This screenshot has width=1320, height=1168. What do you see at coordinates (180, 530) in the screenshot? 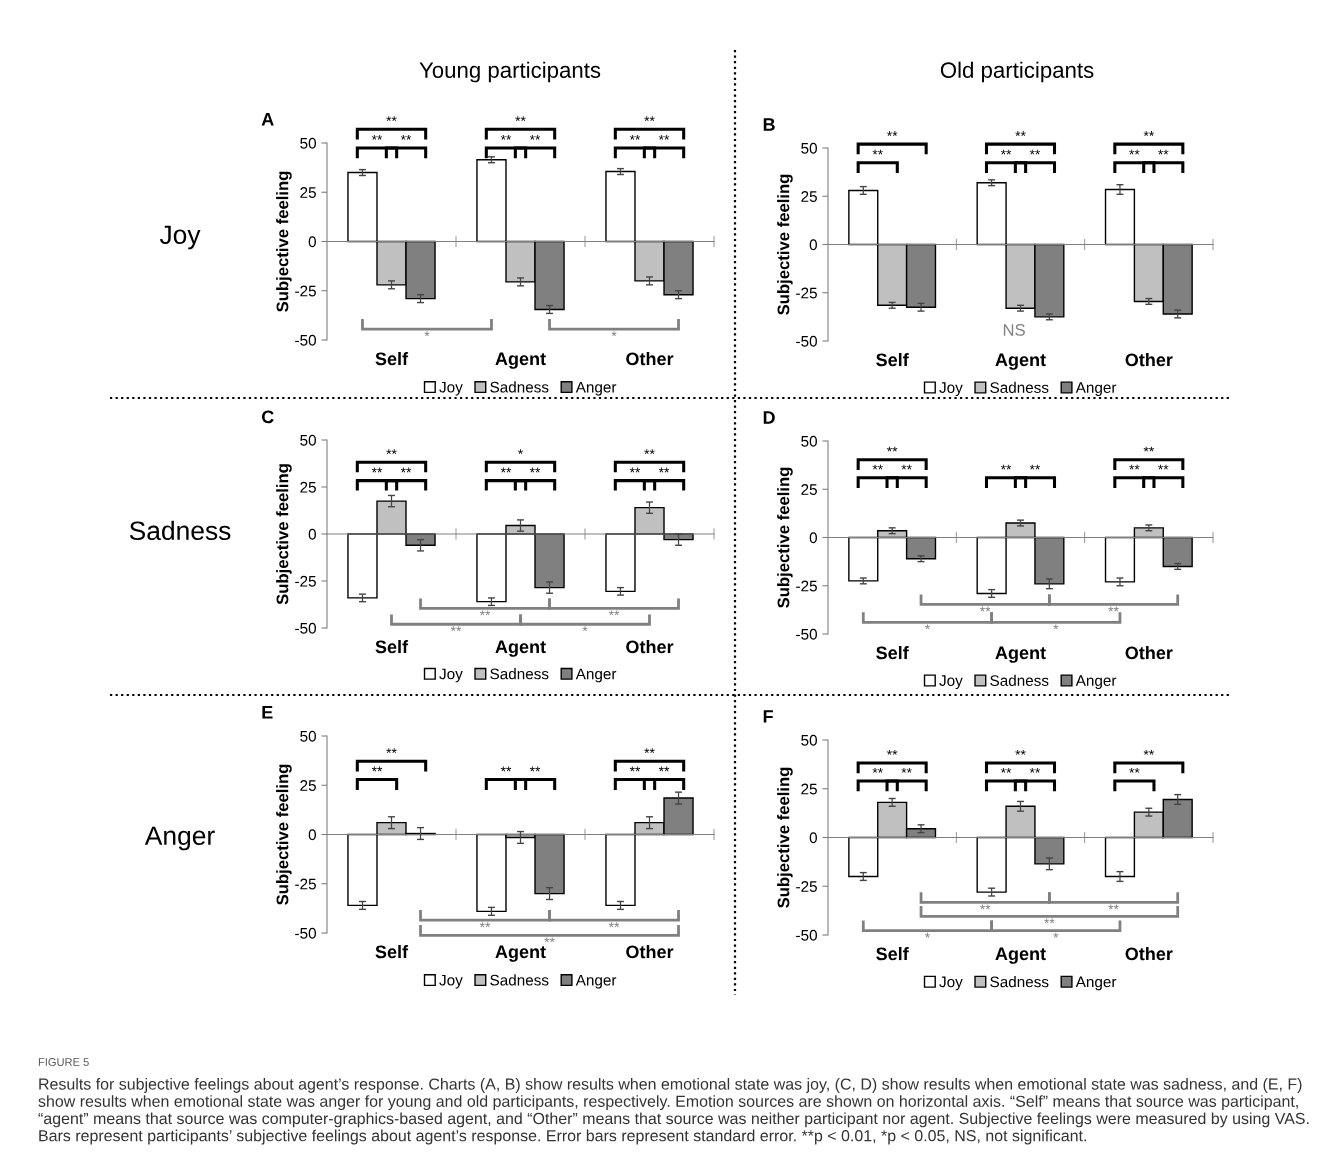
I see `text: Sadness` at bounding box center [180, 530].